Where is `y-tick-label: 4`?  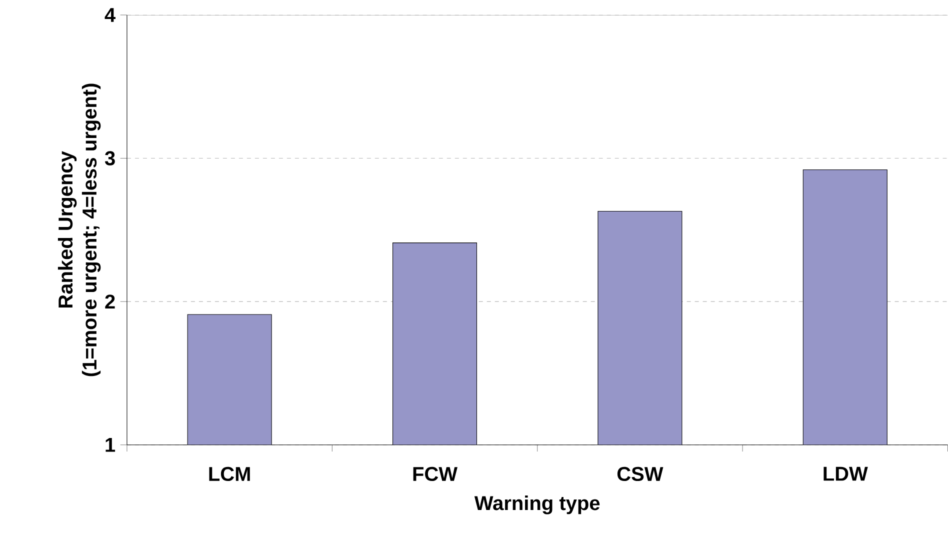
y-tick-label: 4 is located at coordinates (110, 15).